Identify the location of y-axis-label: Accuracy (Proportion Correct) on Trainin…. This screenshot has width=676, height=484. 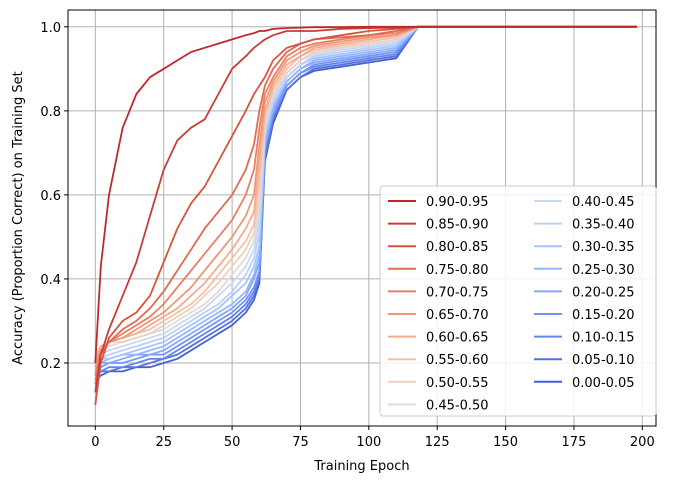
(18, 218).